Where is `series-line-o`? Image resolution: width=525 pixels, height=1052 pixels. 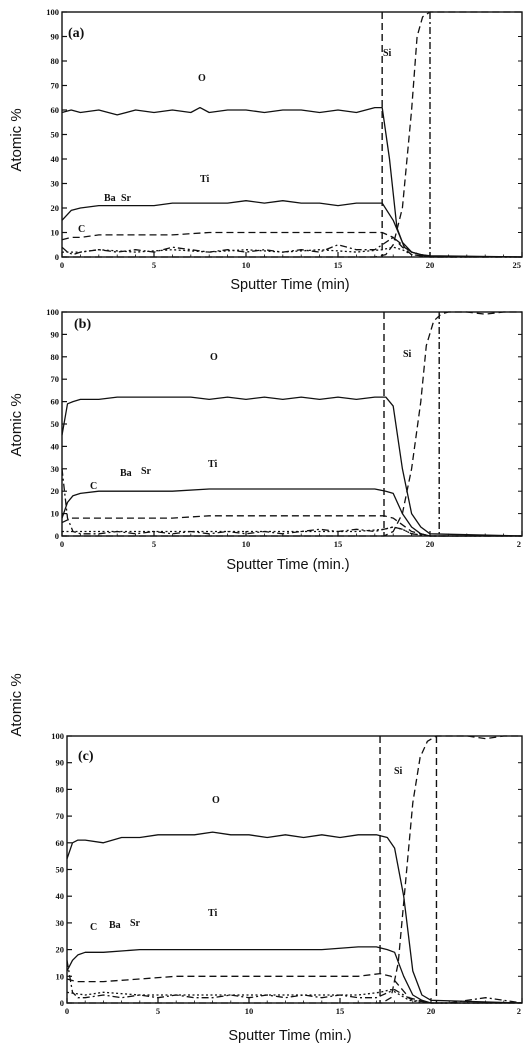 series-line-o is located at coordinates (294, 917).